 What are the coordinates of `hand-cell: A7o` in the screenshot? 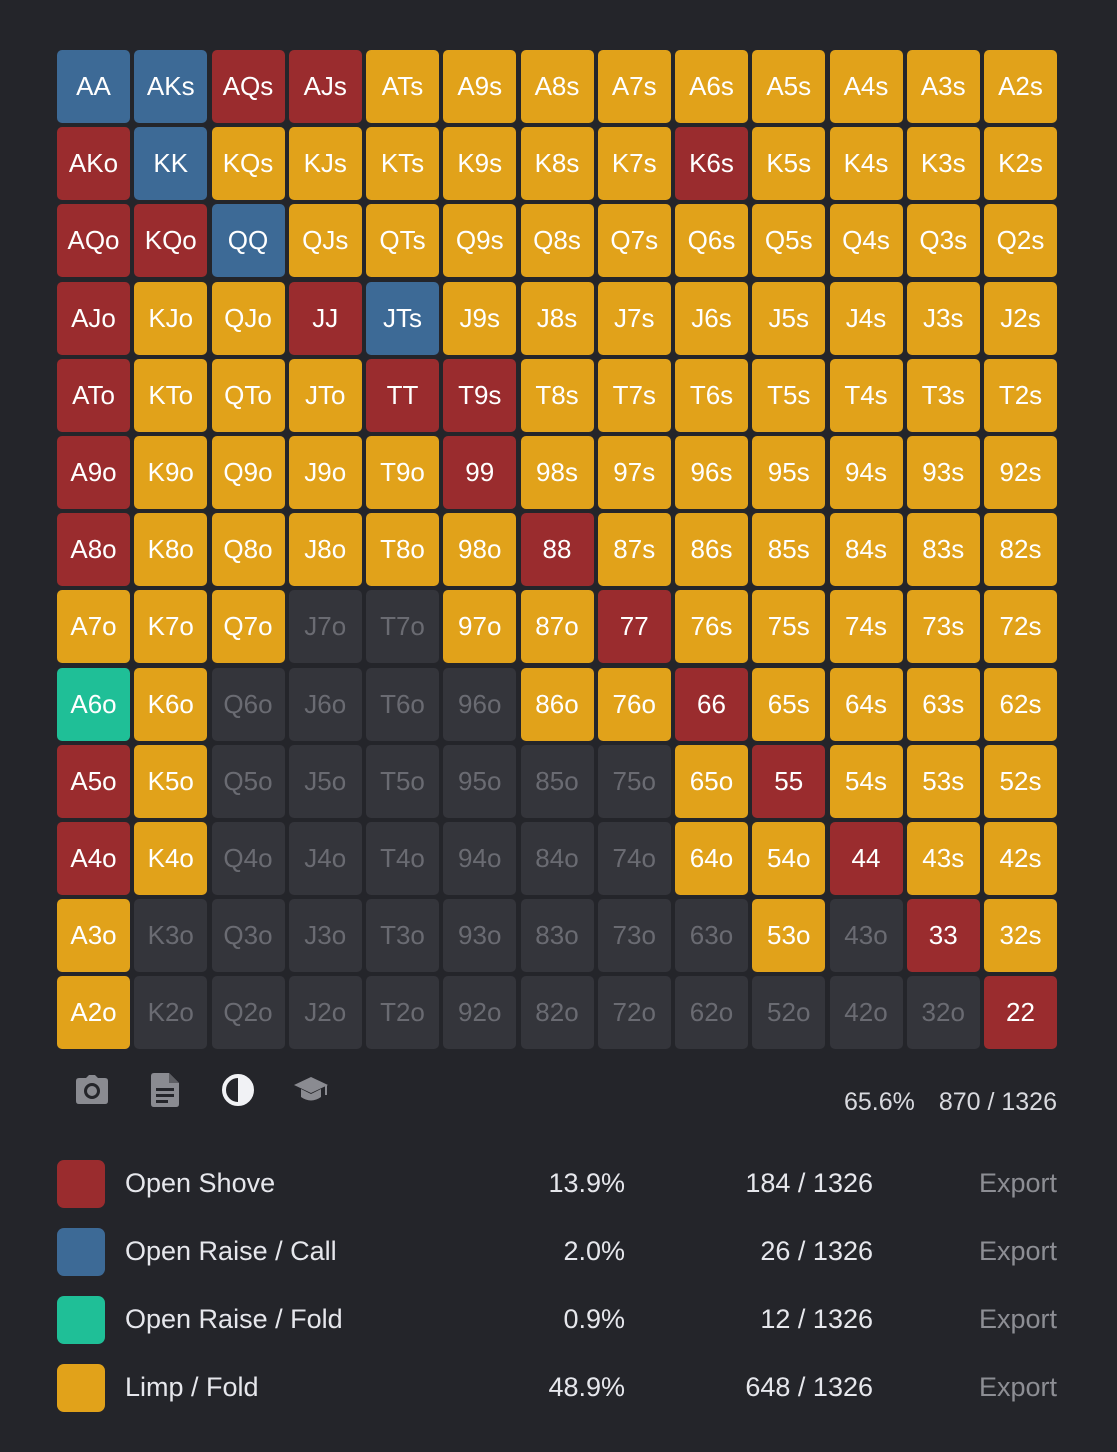 It's located at (93, 627).